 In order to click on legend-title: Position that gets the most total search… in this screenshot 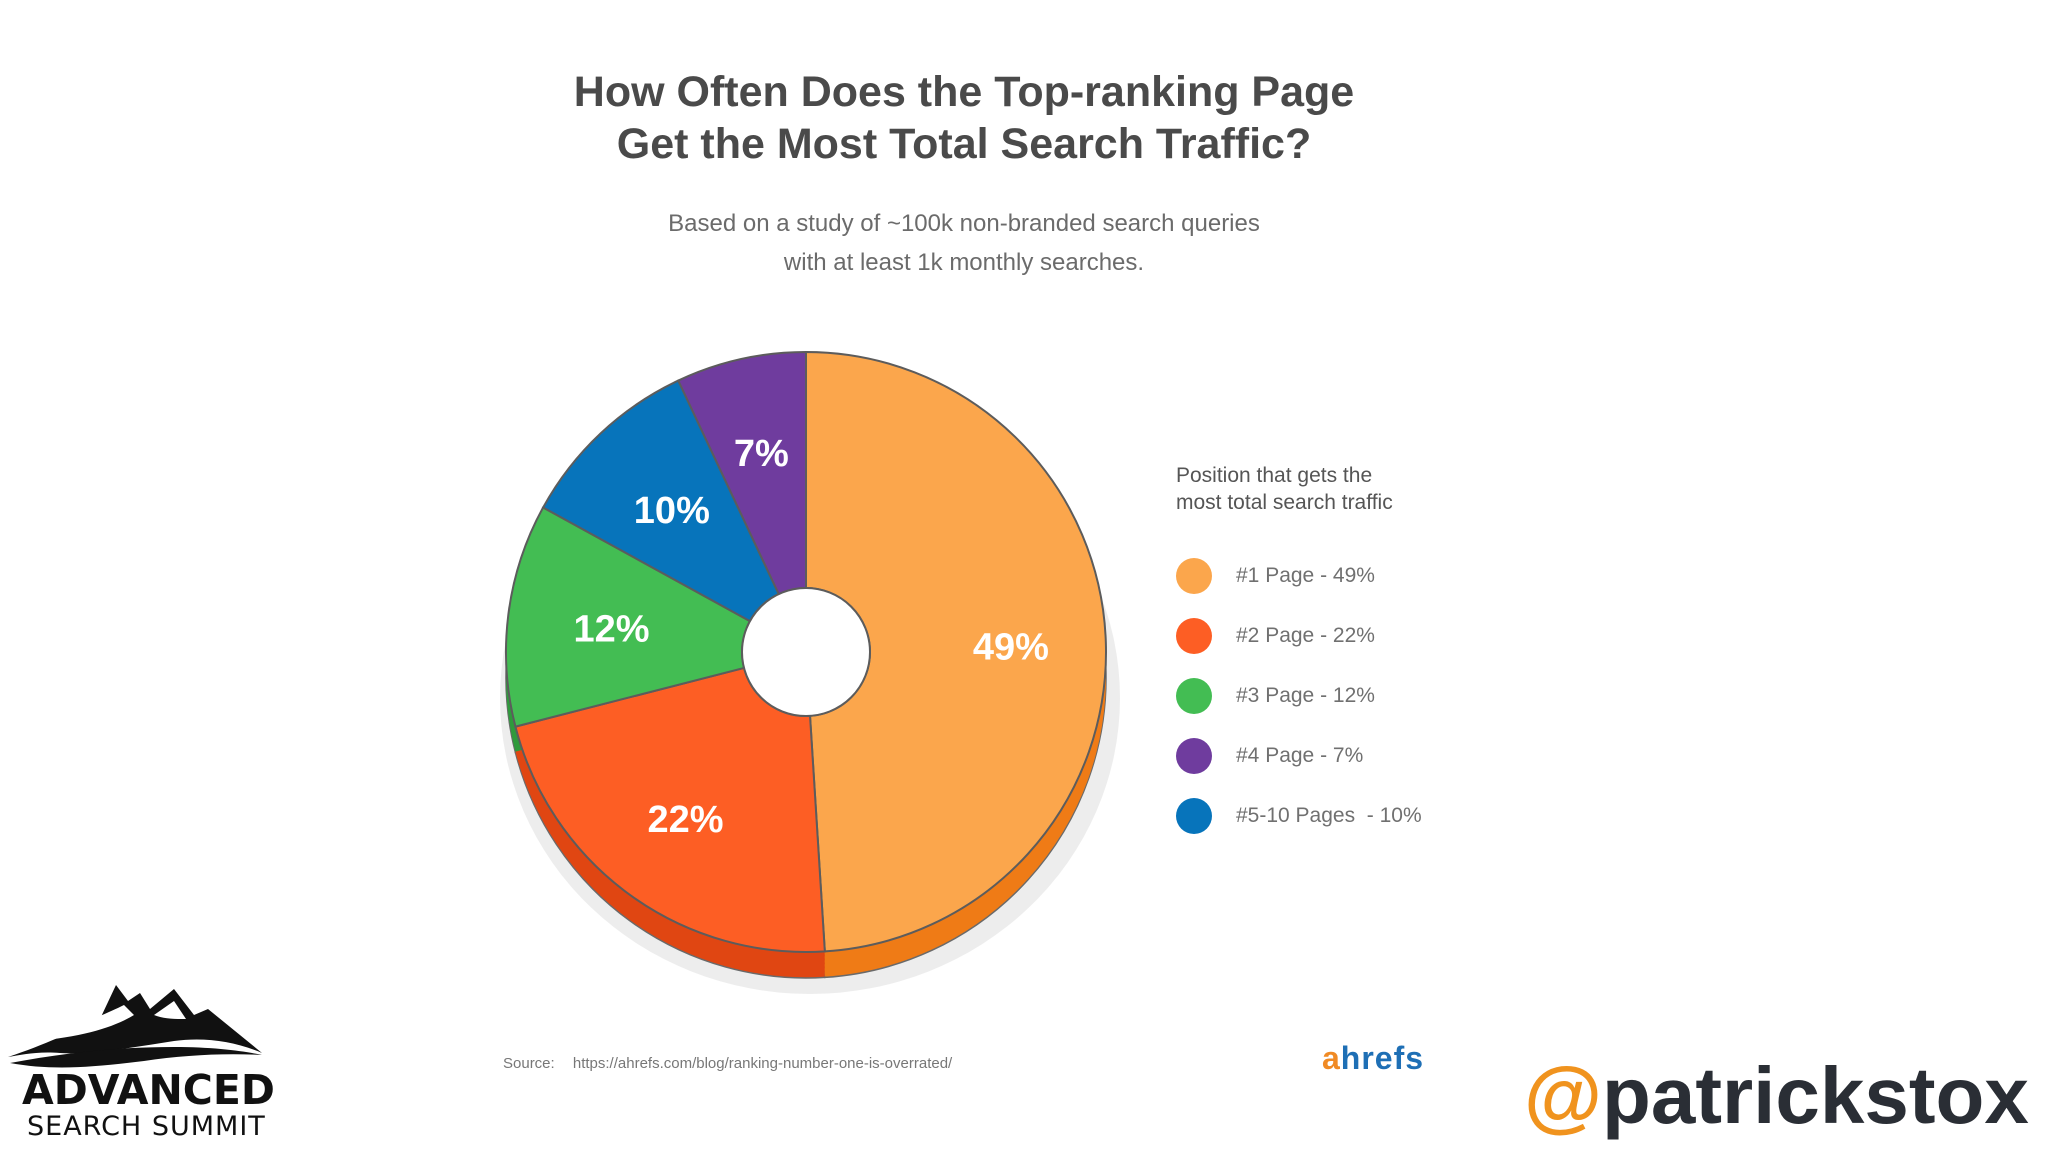, I will do `click(1326, 489)`.